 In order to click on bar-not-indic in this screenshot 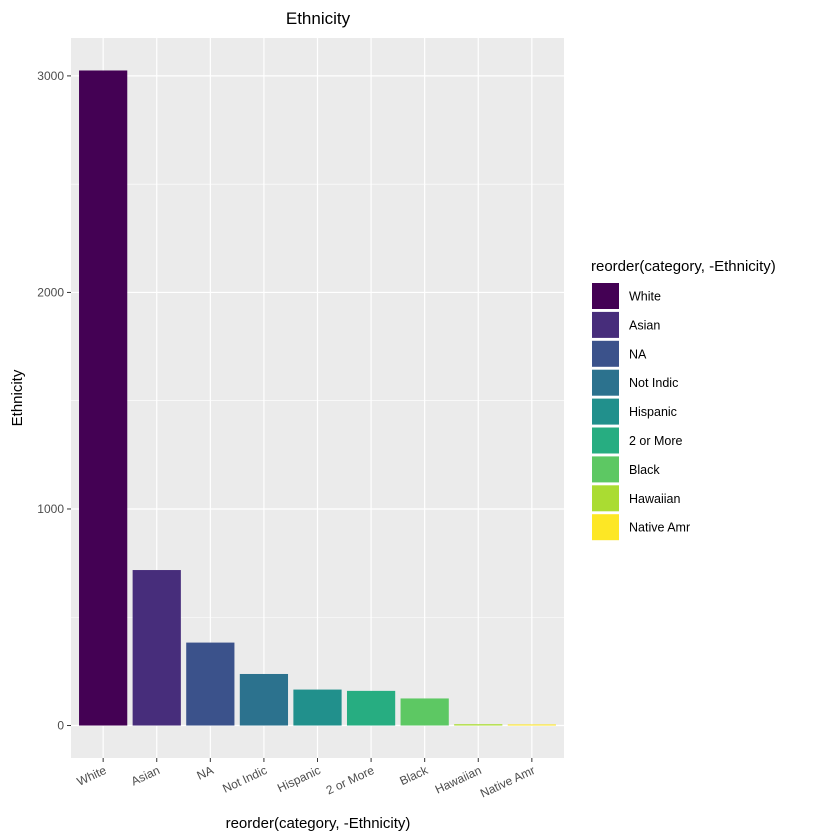, I will do `click(264, 699)`.